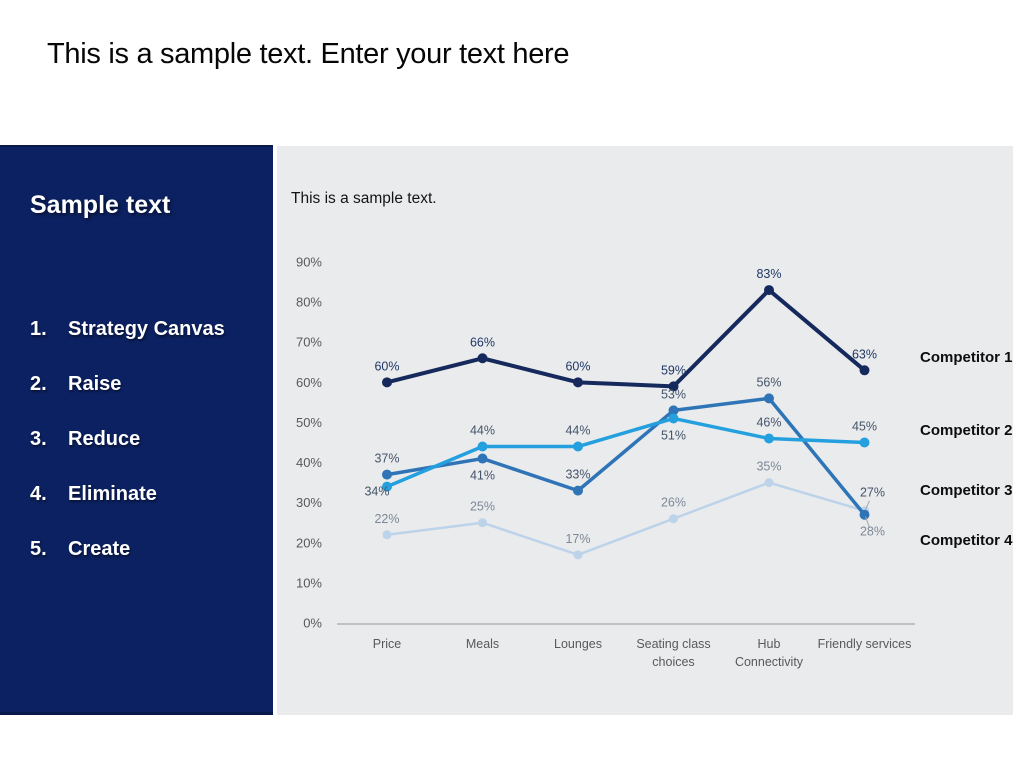 The width and height of the screenshot is (1024, 768). Describe the element at coordinates (482, 644) in the screenshot. I see `x-axis-category-label: Meals` at that location.